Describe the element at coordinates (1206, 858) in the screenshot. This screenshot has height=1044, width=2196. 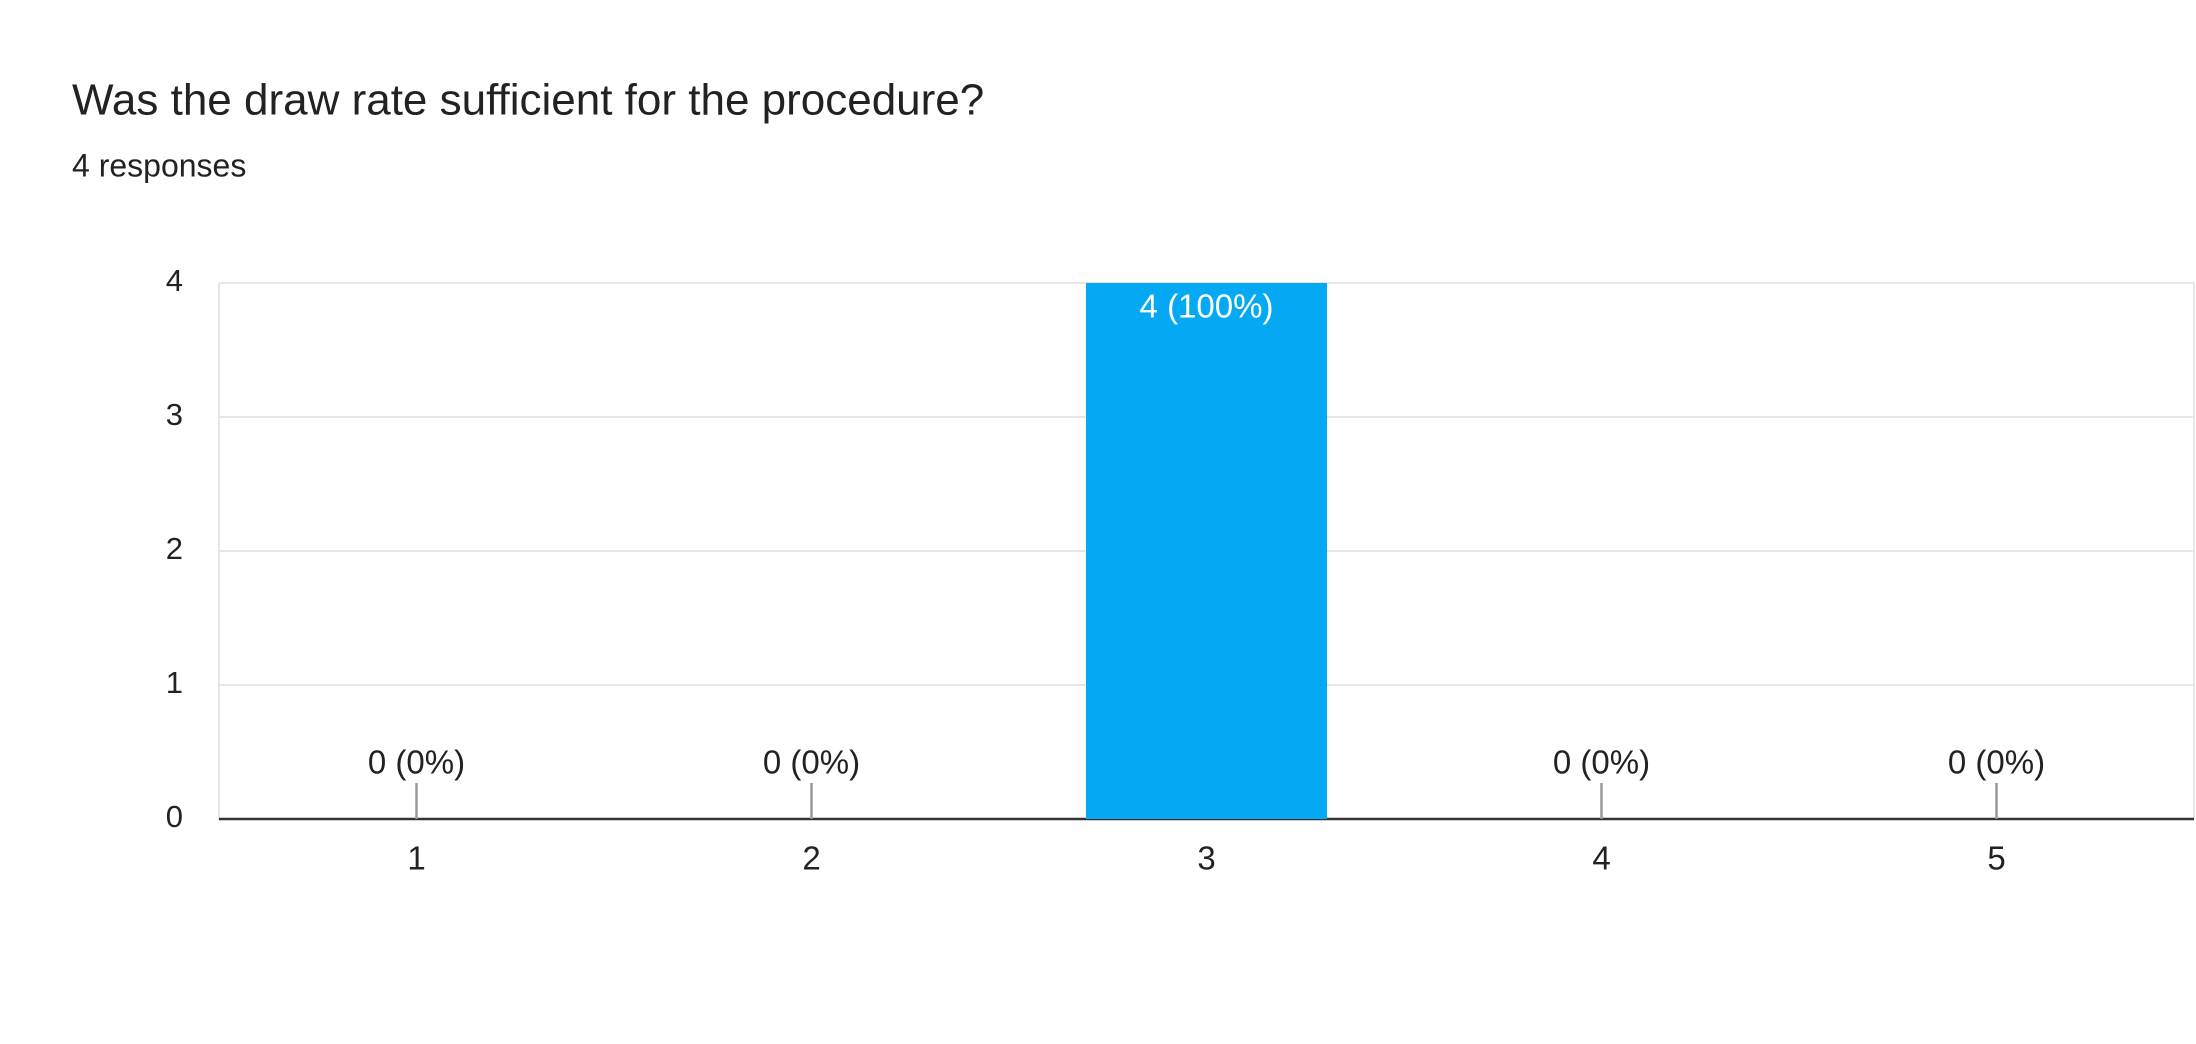
I see `x-tick-label: 3` at that location.